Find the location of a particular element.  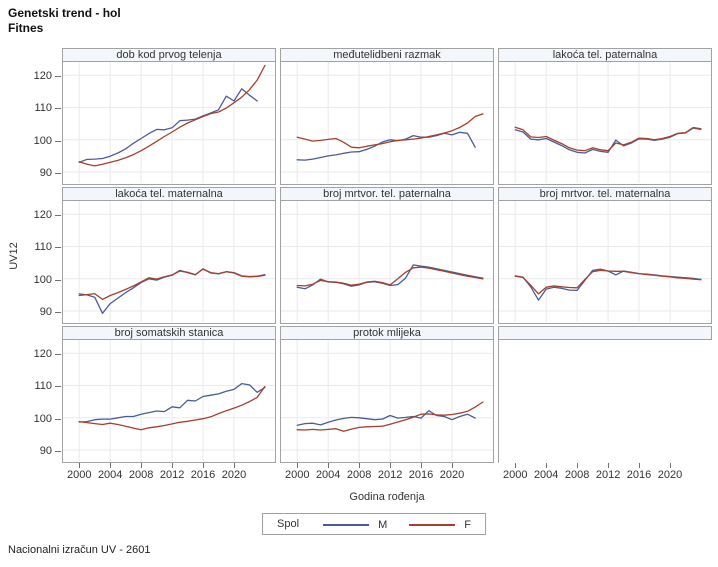

panel-header: protok mlijeka is located at coordinates (387, 333).